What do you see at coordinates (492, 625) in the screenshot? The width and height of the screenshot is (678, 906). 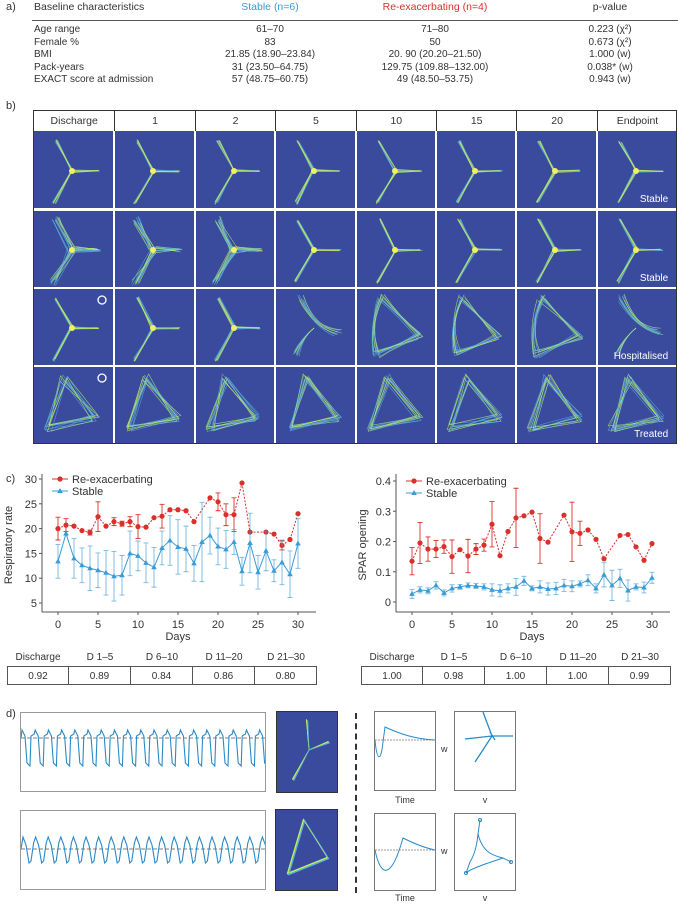 I see `x-tick-label: 10` at bounding box center [492, 625].